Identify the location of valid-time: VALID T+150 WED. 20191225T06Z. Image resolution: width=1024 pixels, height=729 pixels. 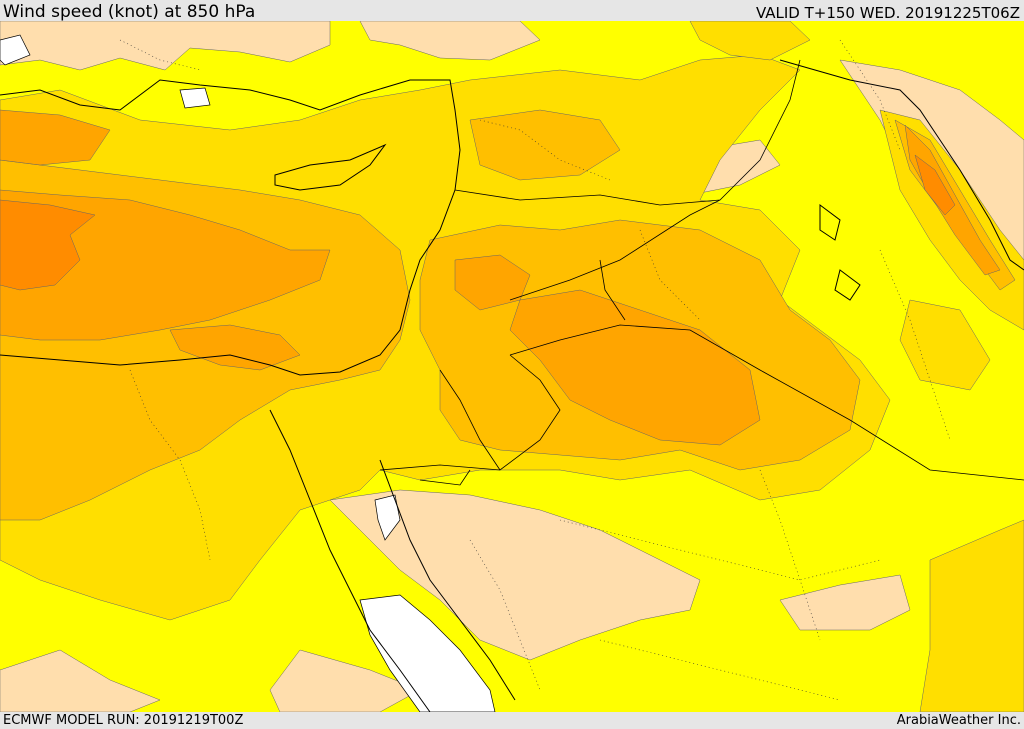
(887, 13).